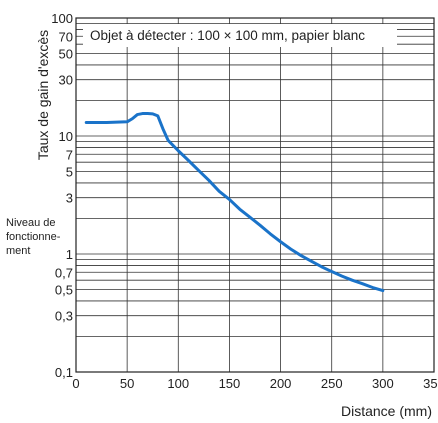  I want to click on operating-level-note: Niveau de fonctionne- ment, so click(33, 237).